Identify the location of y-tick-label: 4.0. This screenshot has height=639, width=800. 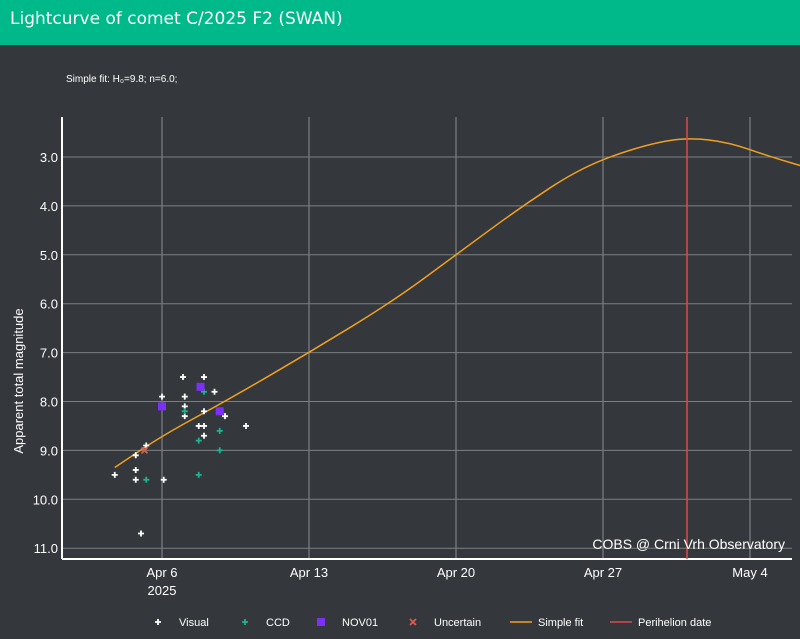
(49, 206).